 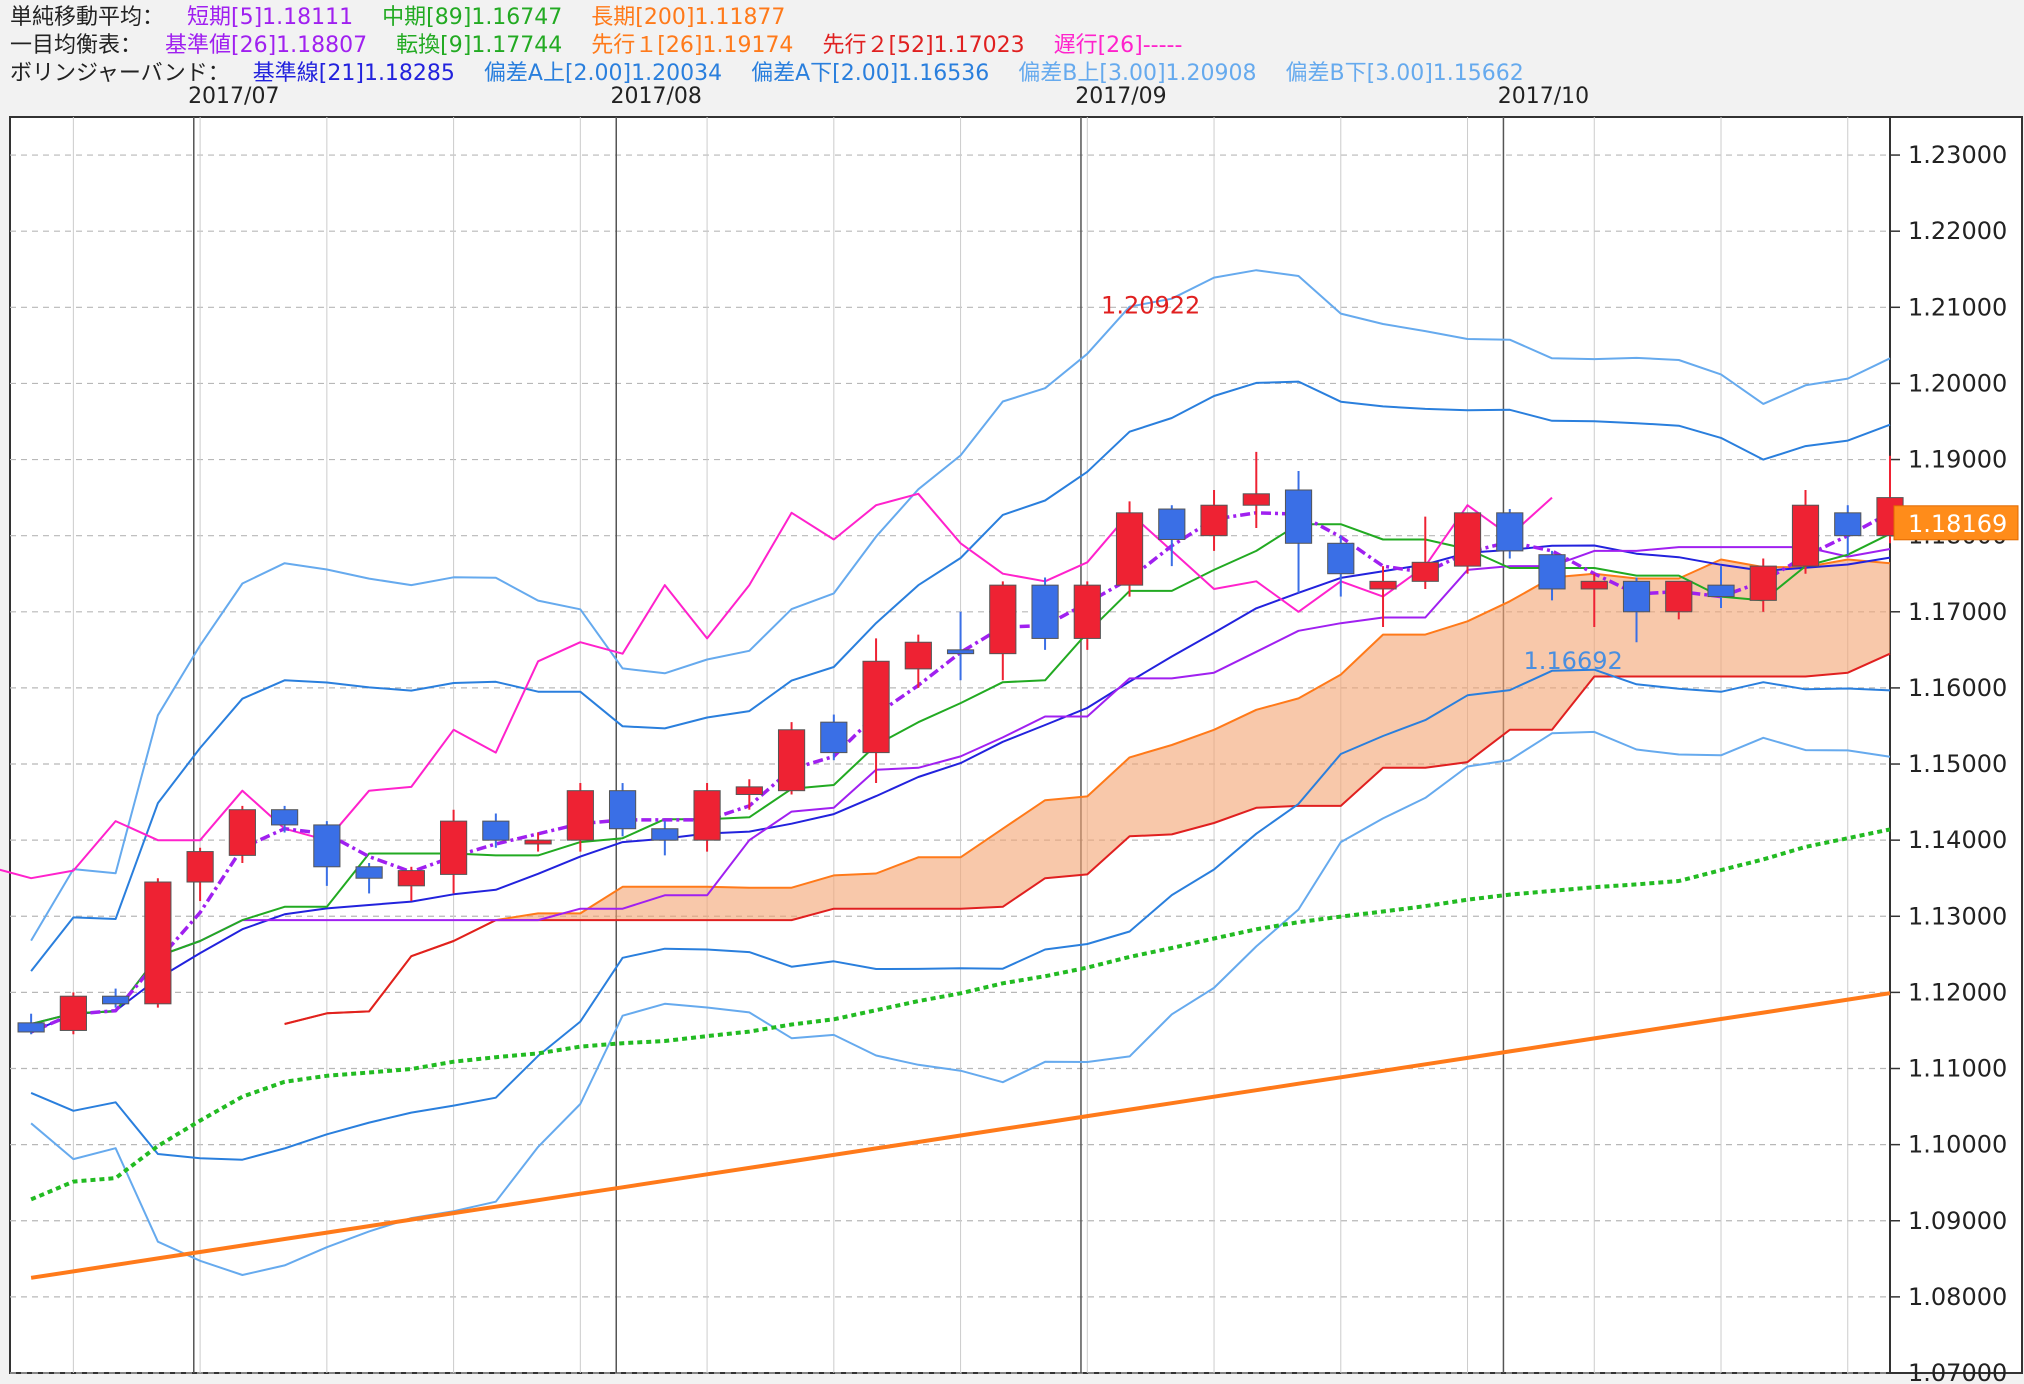 I want to click on legend-bollinger-a-dn: 偏差A下[2.00]1.16536, so click(x=870, y=73).